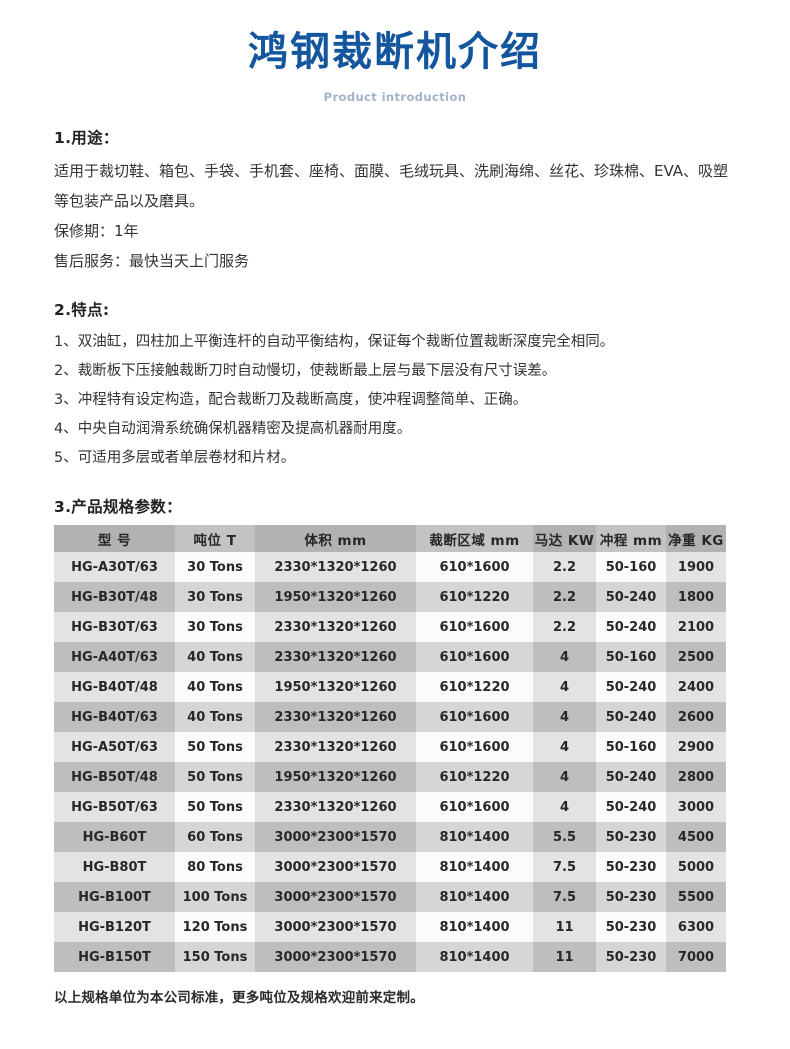 The width and height of the screenshot is (790, 1049). I want to click on table-cell: HG-B120T, so click(114, 927).